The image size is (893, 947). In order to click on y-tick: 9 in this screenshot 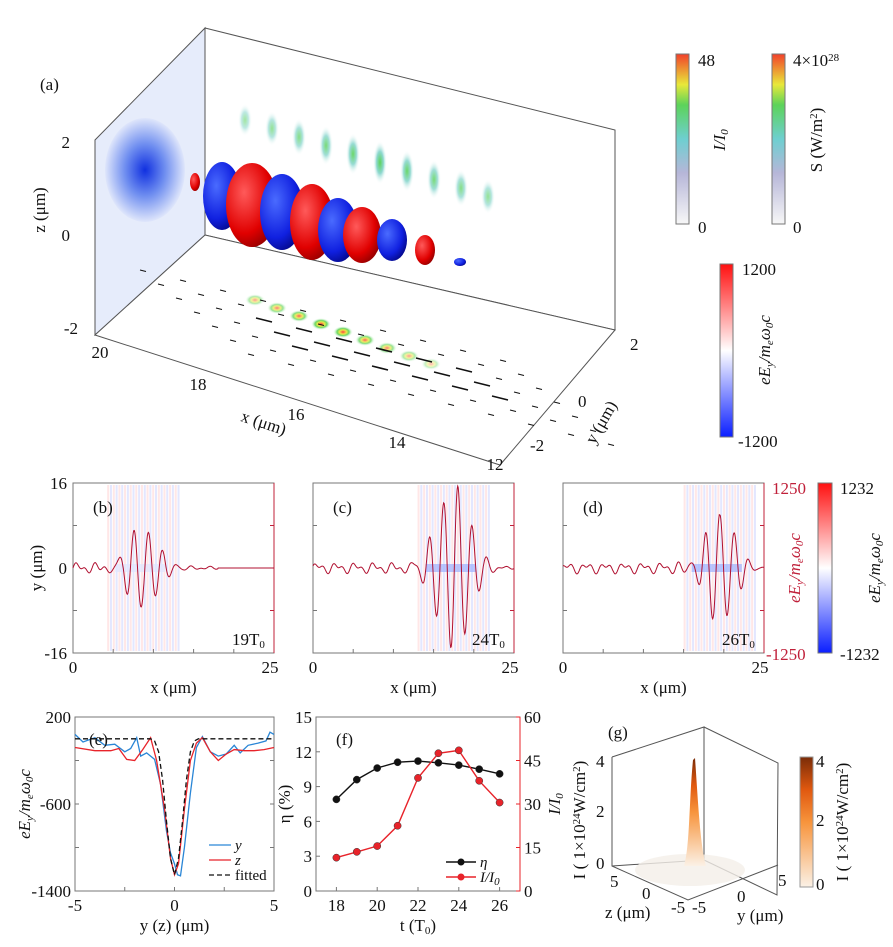, I will do `click(308, 787)`.